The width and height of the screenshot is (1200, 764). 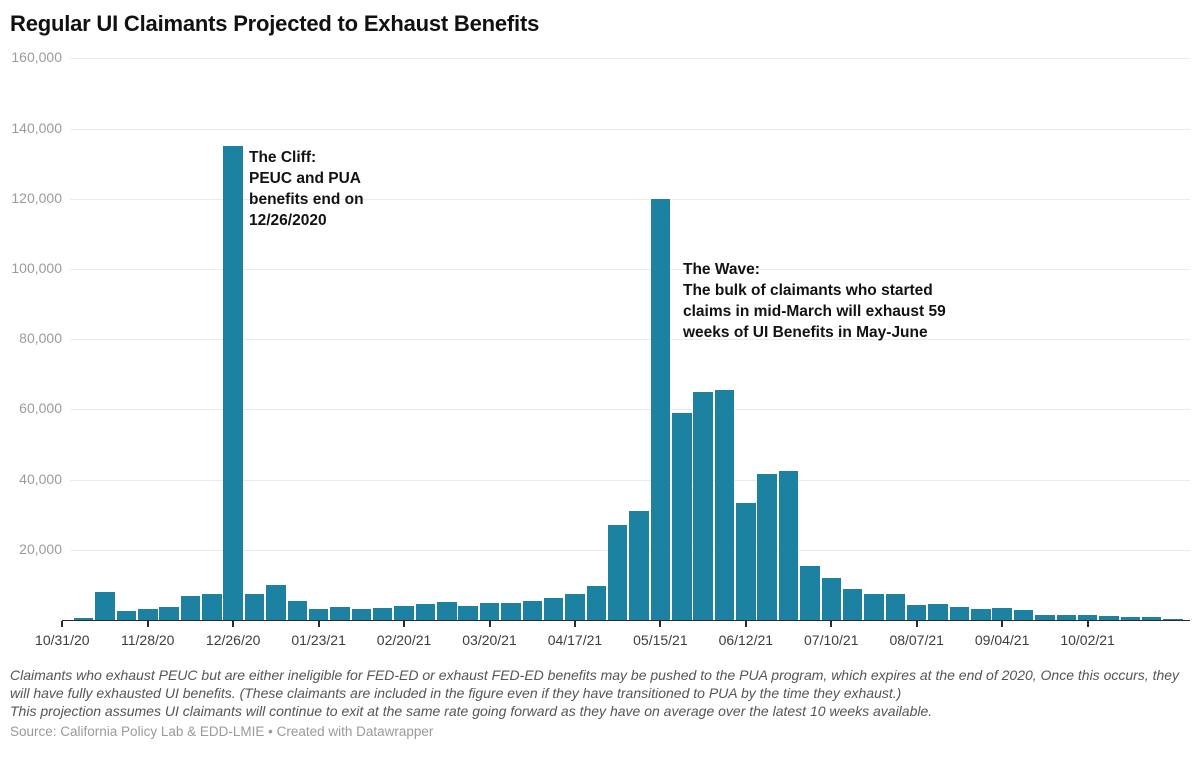 What do you see at coordinates (40, 338) in the screenshot?
I see `y-axis-label: 80,000` at bounding box center [40, 338].